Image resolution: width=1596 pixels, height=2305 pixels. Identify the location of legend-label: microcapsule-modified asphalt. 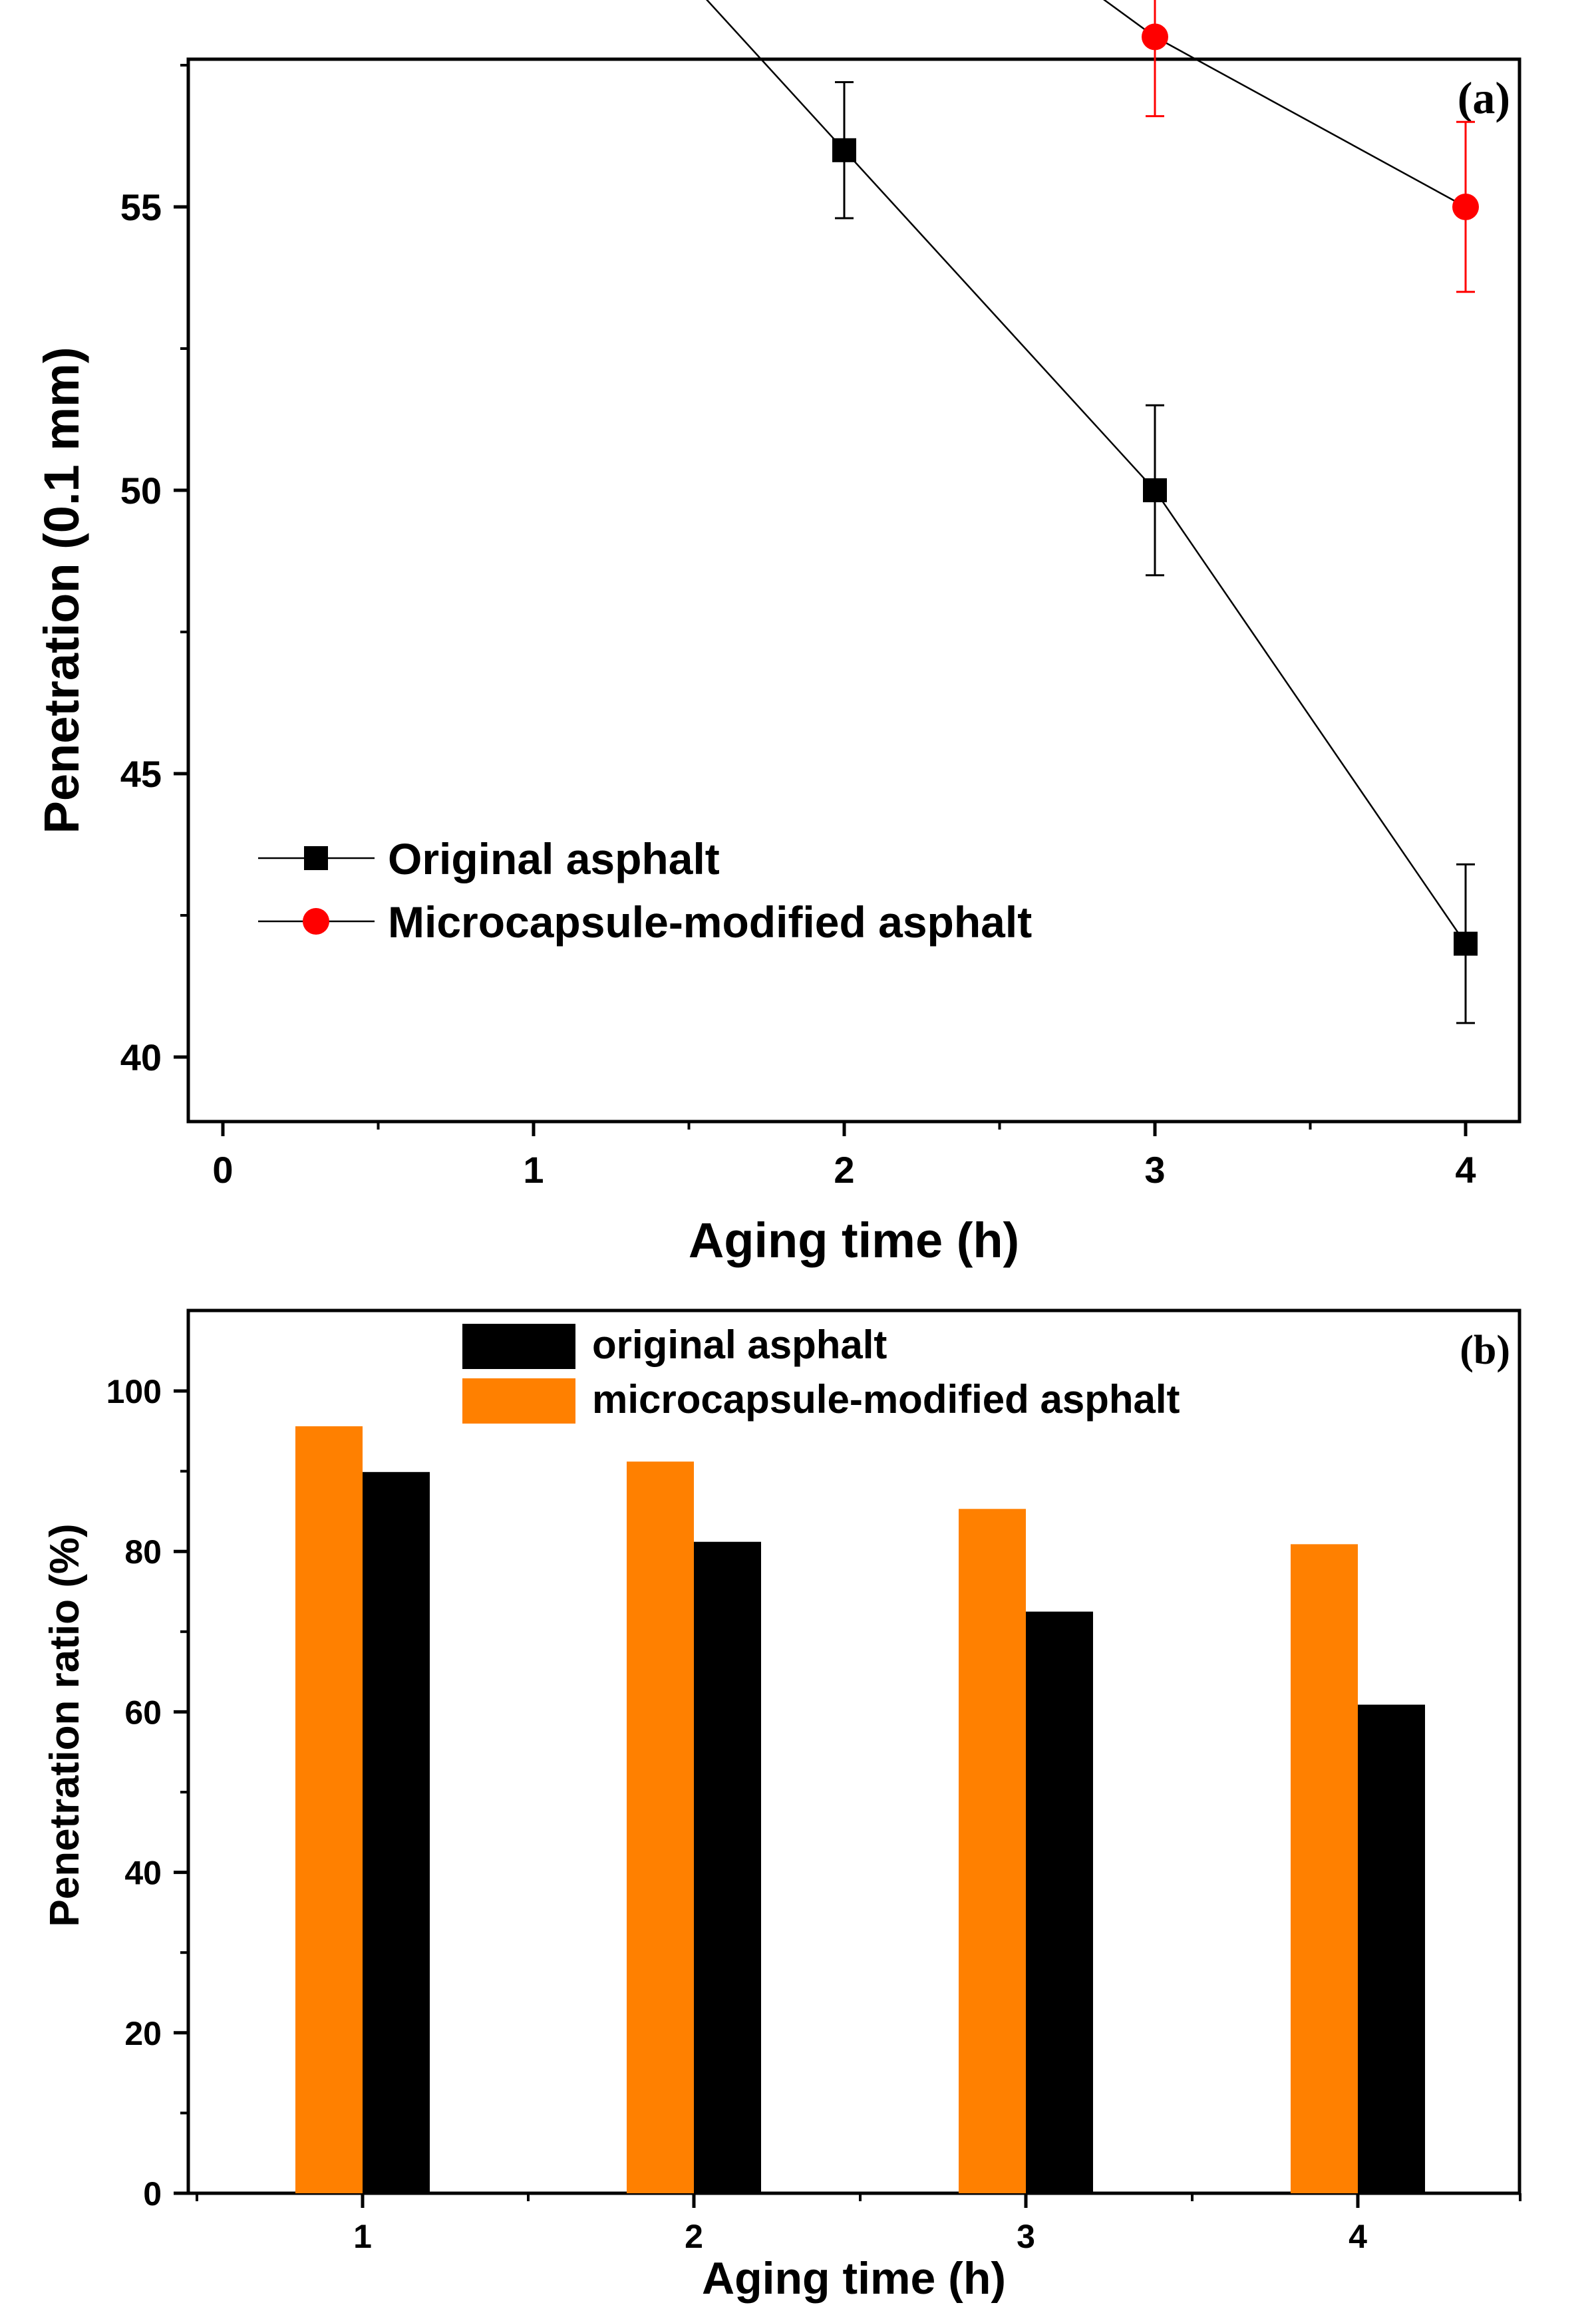
(886, 1399).